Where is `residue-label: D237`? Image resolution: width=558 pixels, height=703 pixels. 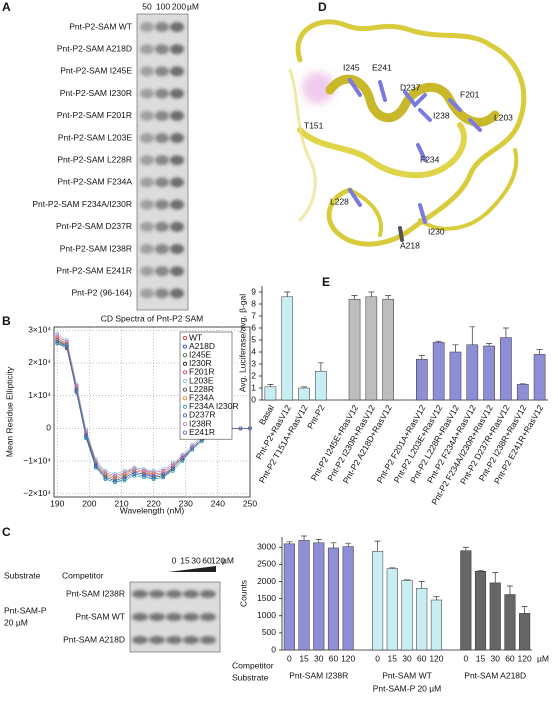 residue-label: D237 is located at coordinates (410, 87).